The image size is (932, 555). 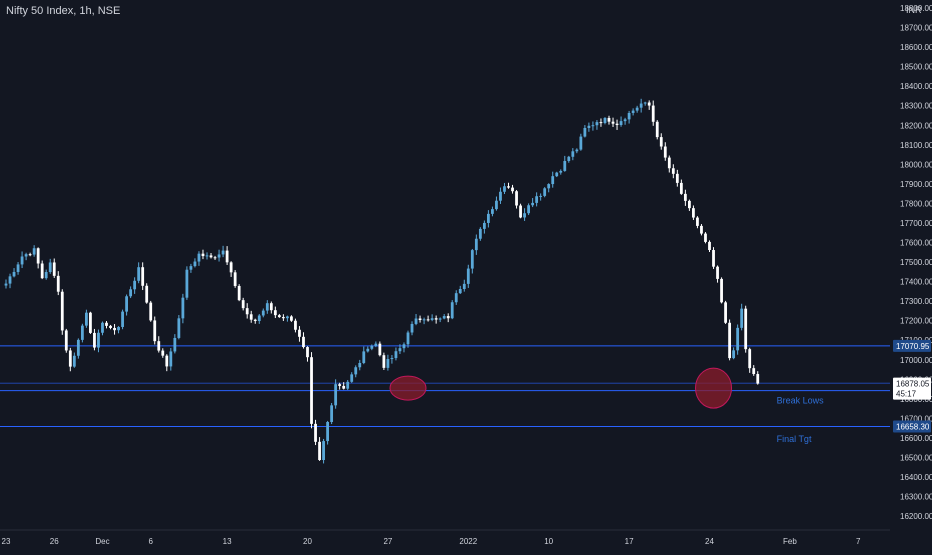 What do you see at coordinates (468, 541) in the screenshot?
I see `x-tick-label: 2022` at bounding box center [468, 541].